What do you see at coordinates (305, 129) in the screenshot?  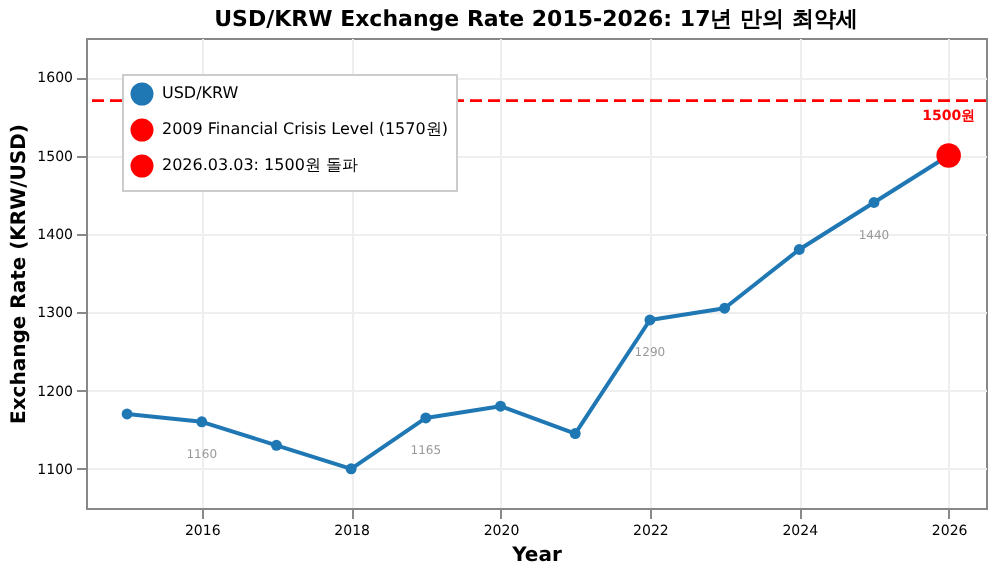 I see `legend-label: 2009 Financial Crisis Level (1570원)` at bounding box center [305, 129].